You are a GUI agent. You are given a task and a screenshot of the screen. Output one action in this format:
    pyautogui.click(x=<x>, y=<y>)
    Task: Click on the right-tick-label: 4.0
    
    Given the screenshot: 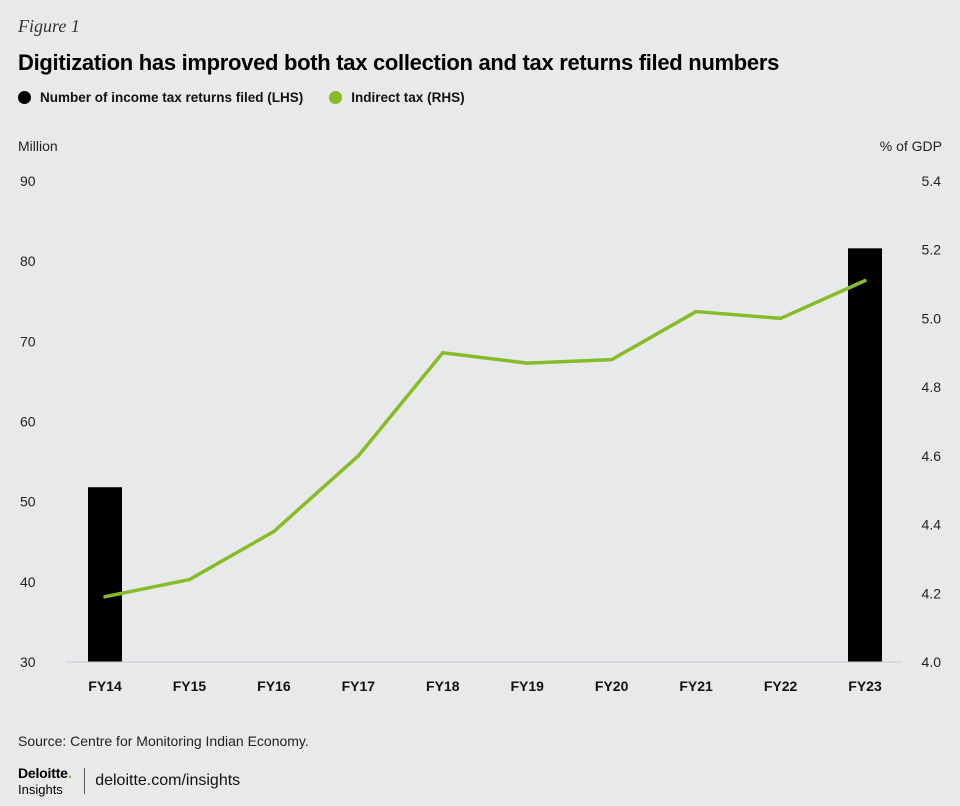 What is the action you would take?
    pyautogui.click(x=932, y=662)
    